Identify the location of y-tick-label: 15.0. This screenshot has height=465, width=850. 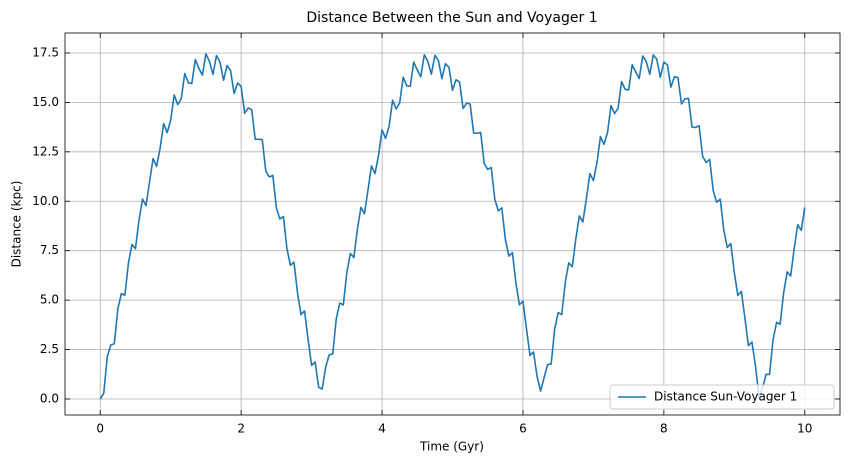
(45, 102).